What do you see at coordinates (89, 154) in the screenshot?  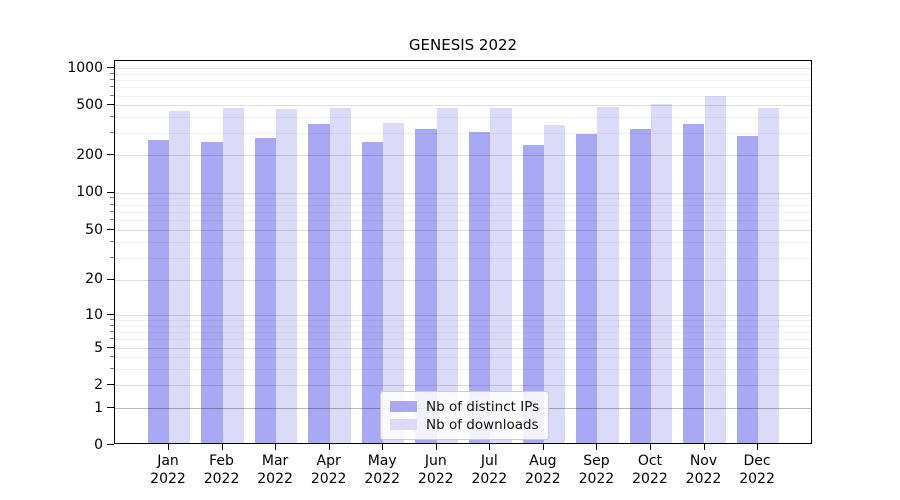 I see `y-tick-label: 200` at bounding box center [89, 154].